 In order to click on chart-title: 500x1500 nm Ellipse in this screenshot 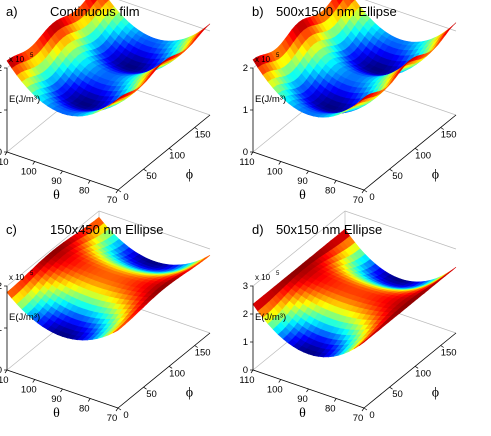, I will do `click(336, 11)`.